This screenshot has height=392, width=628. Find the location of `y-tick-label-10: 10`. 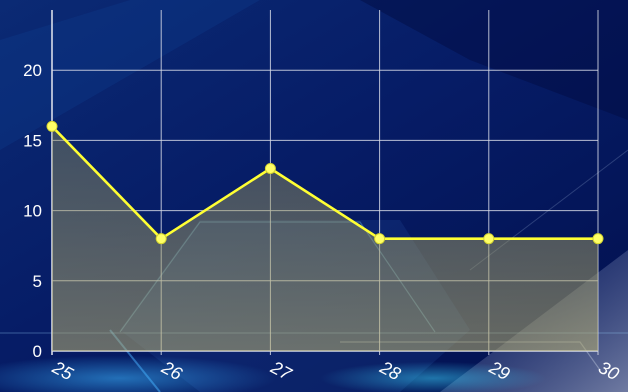

y-tick-label-10: 10 is located at coordinates (32, 211).